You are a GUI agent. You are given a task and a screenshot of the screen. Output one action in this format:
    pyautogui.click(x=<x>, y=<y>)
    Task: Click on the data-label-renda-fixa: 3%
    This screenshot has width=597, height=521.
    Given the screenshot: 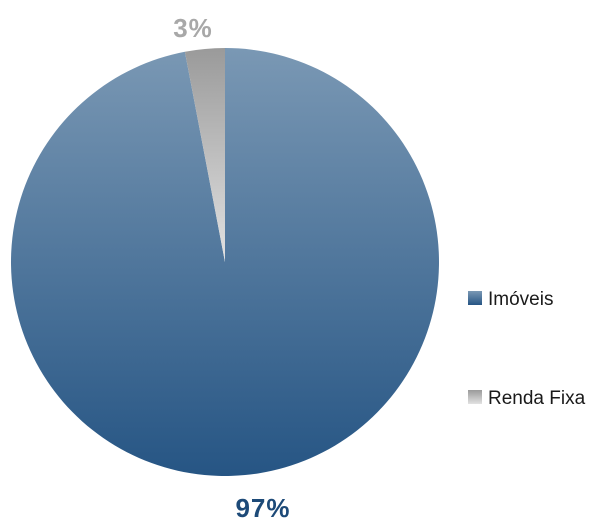 What is the action you would take?
    pyautogui.click(x=193, y=28)
    